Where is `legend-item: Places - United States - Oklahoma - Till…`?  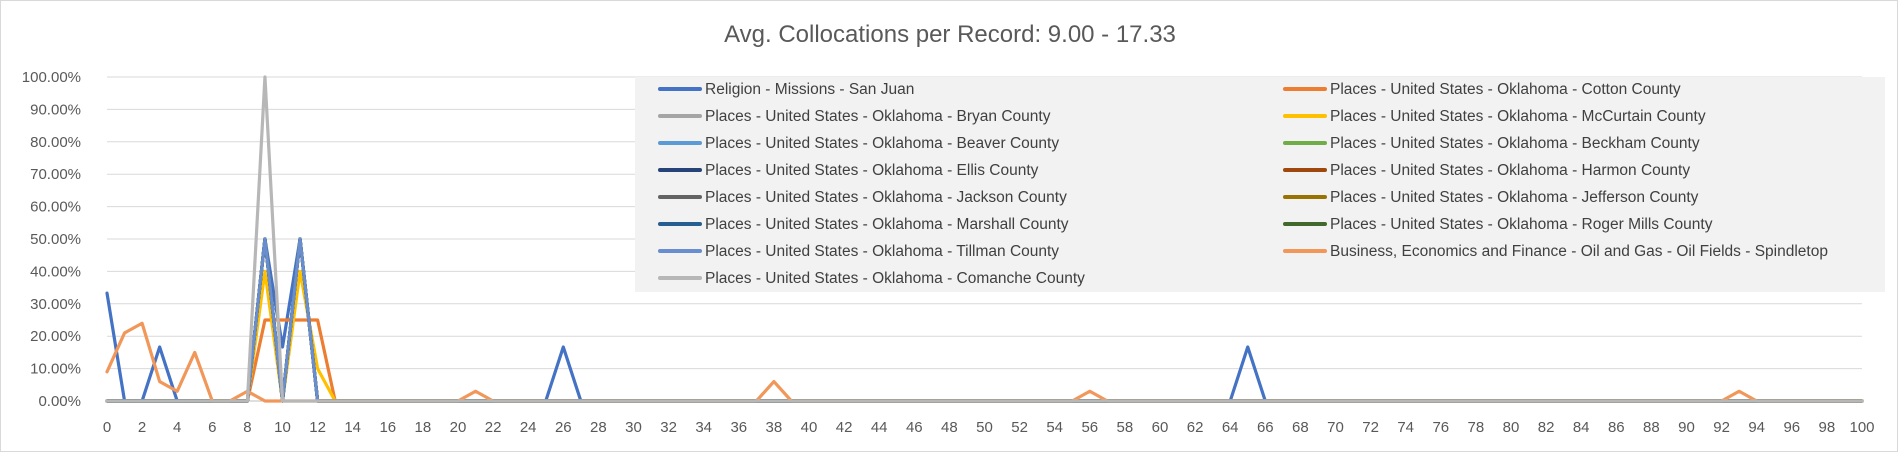 legend-item: Places - United States - Oklahoma - Till… is located at coordinates (858, 251).